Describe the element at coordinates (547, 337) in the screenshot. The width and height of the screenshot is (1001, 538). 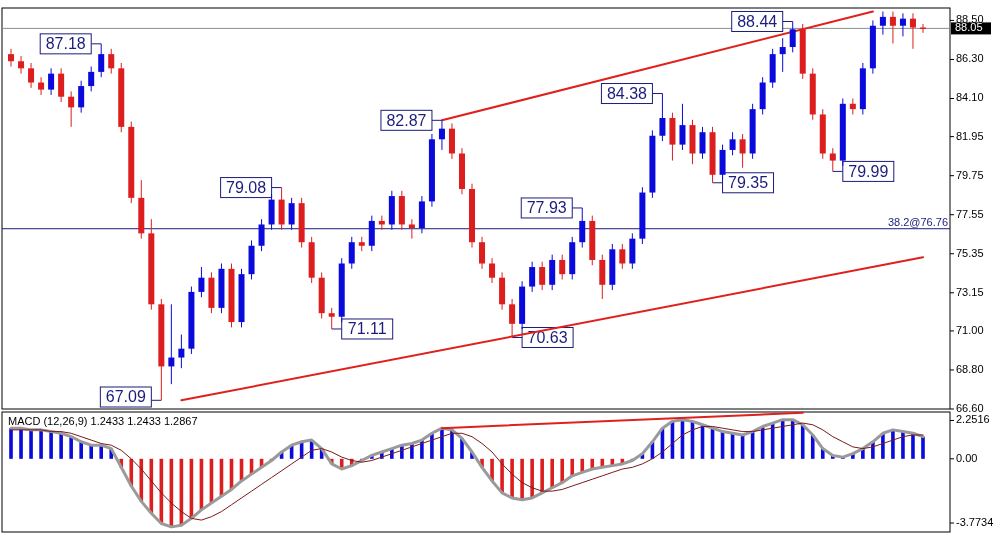
I see `annotation: 70.63` at that location.